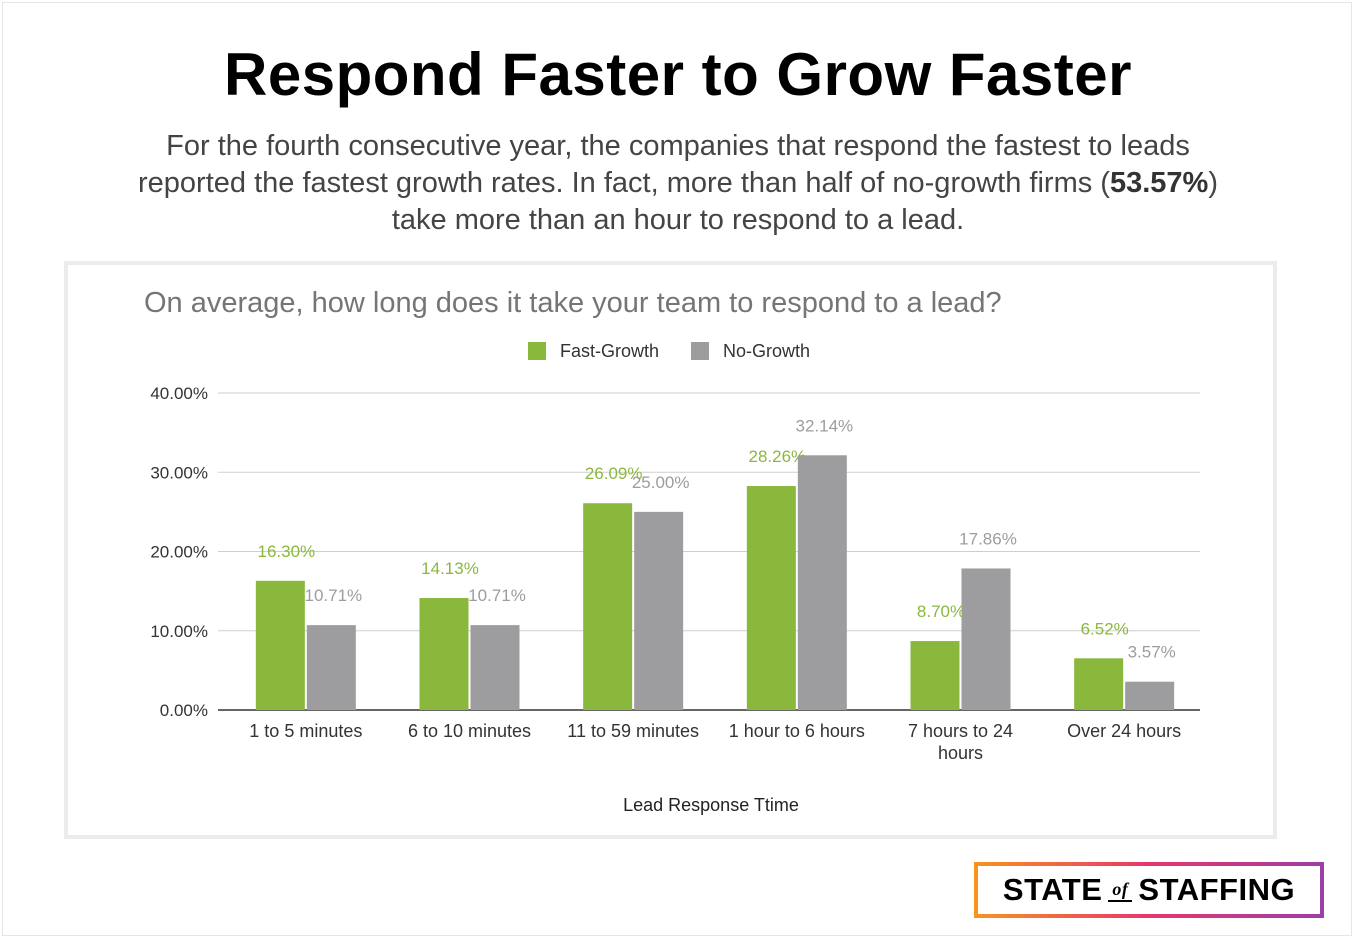  What do you see at coordinates (1124, 731) in the screenshot?
I see `x-tick-label: Over 24 hours` at bounding box center [1124, 731].